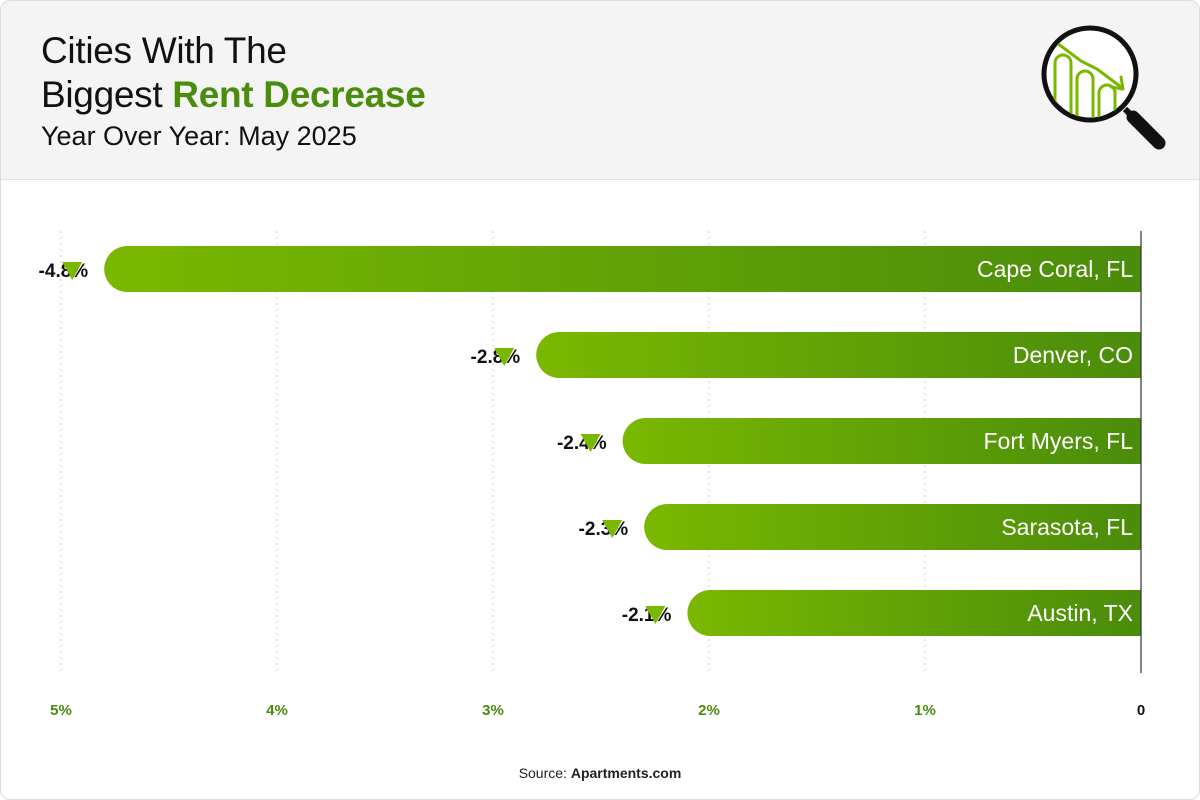  I want to click on category-label: Austin, TX, so click(1080, 613).